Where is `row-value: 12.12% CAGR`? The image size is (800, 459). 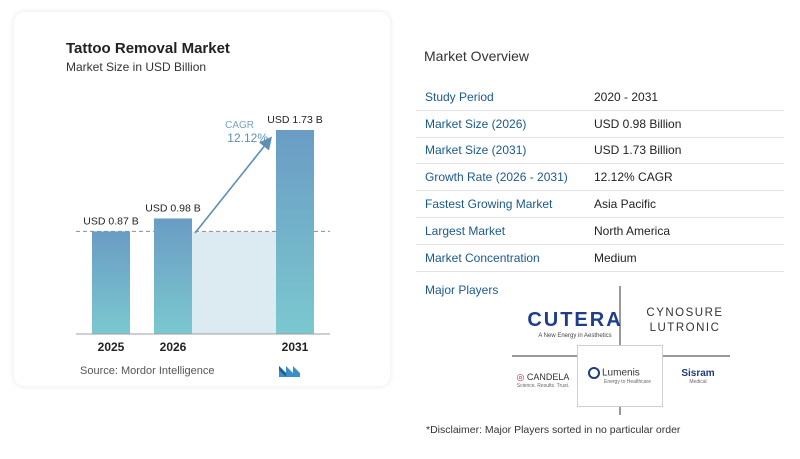
row-value: 12.12% CAGR is located at coordinates (633, 177).